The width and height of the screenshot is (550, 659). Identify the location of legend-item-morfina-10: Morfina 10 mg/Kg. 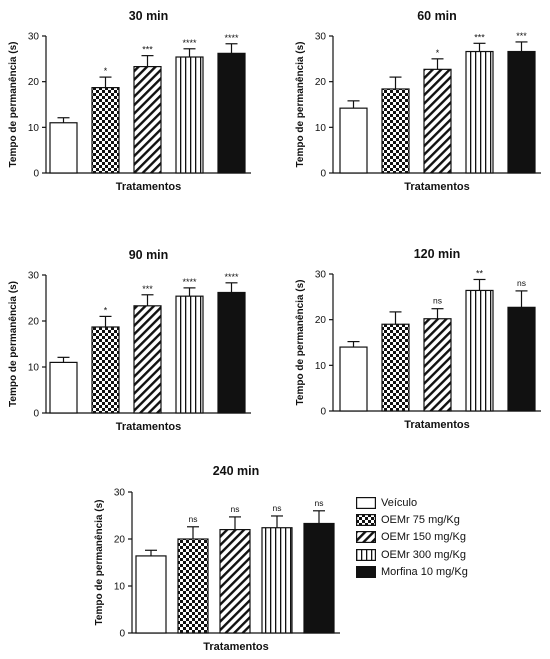
(412, 571).